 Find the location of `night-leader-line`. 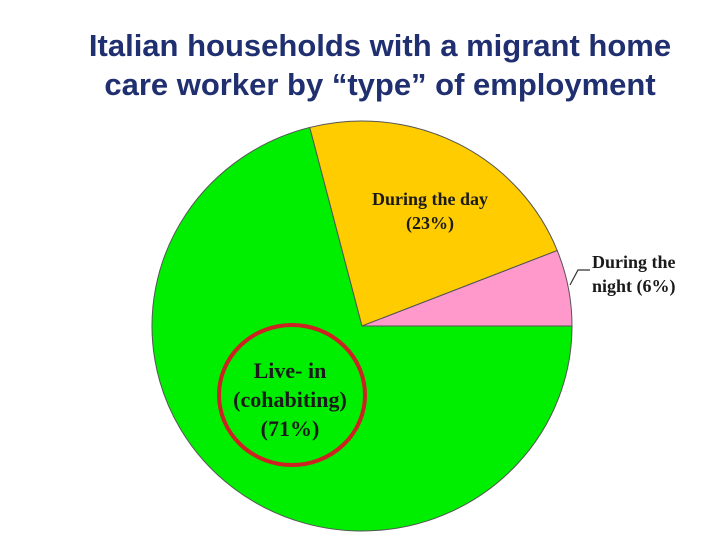

night-leader-line is located at coordinates (579, 277).